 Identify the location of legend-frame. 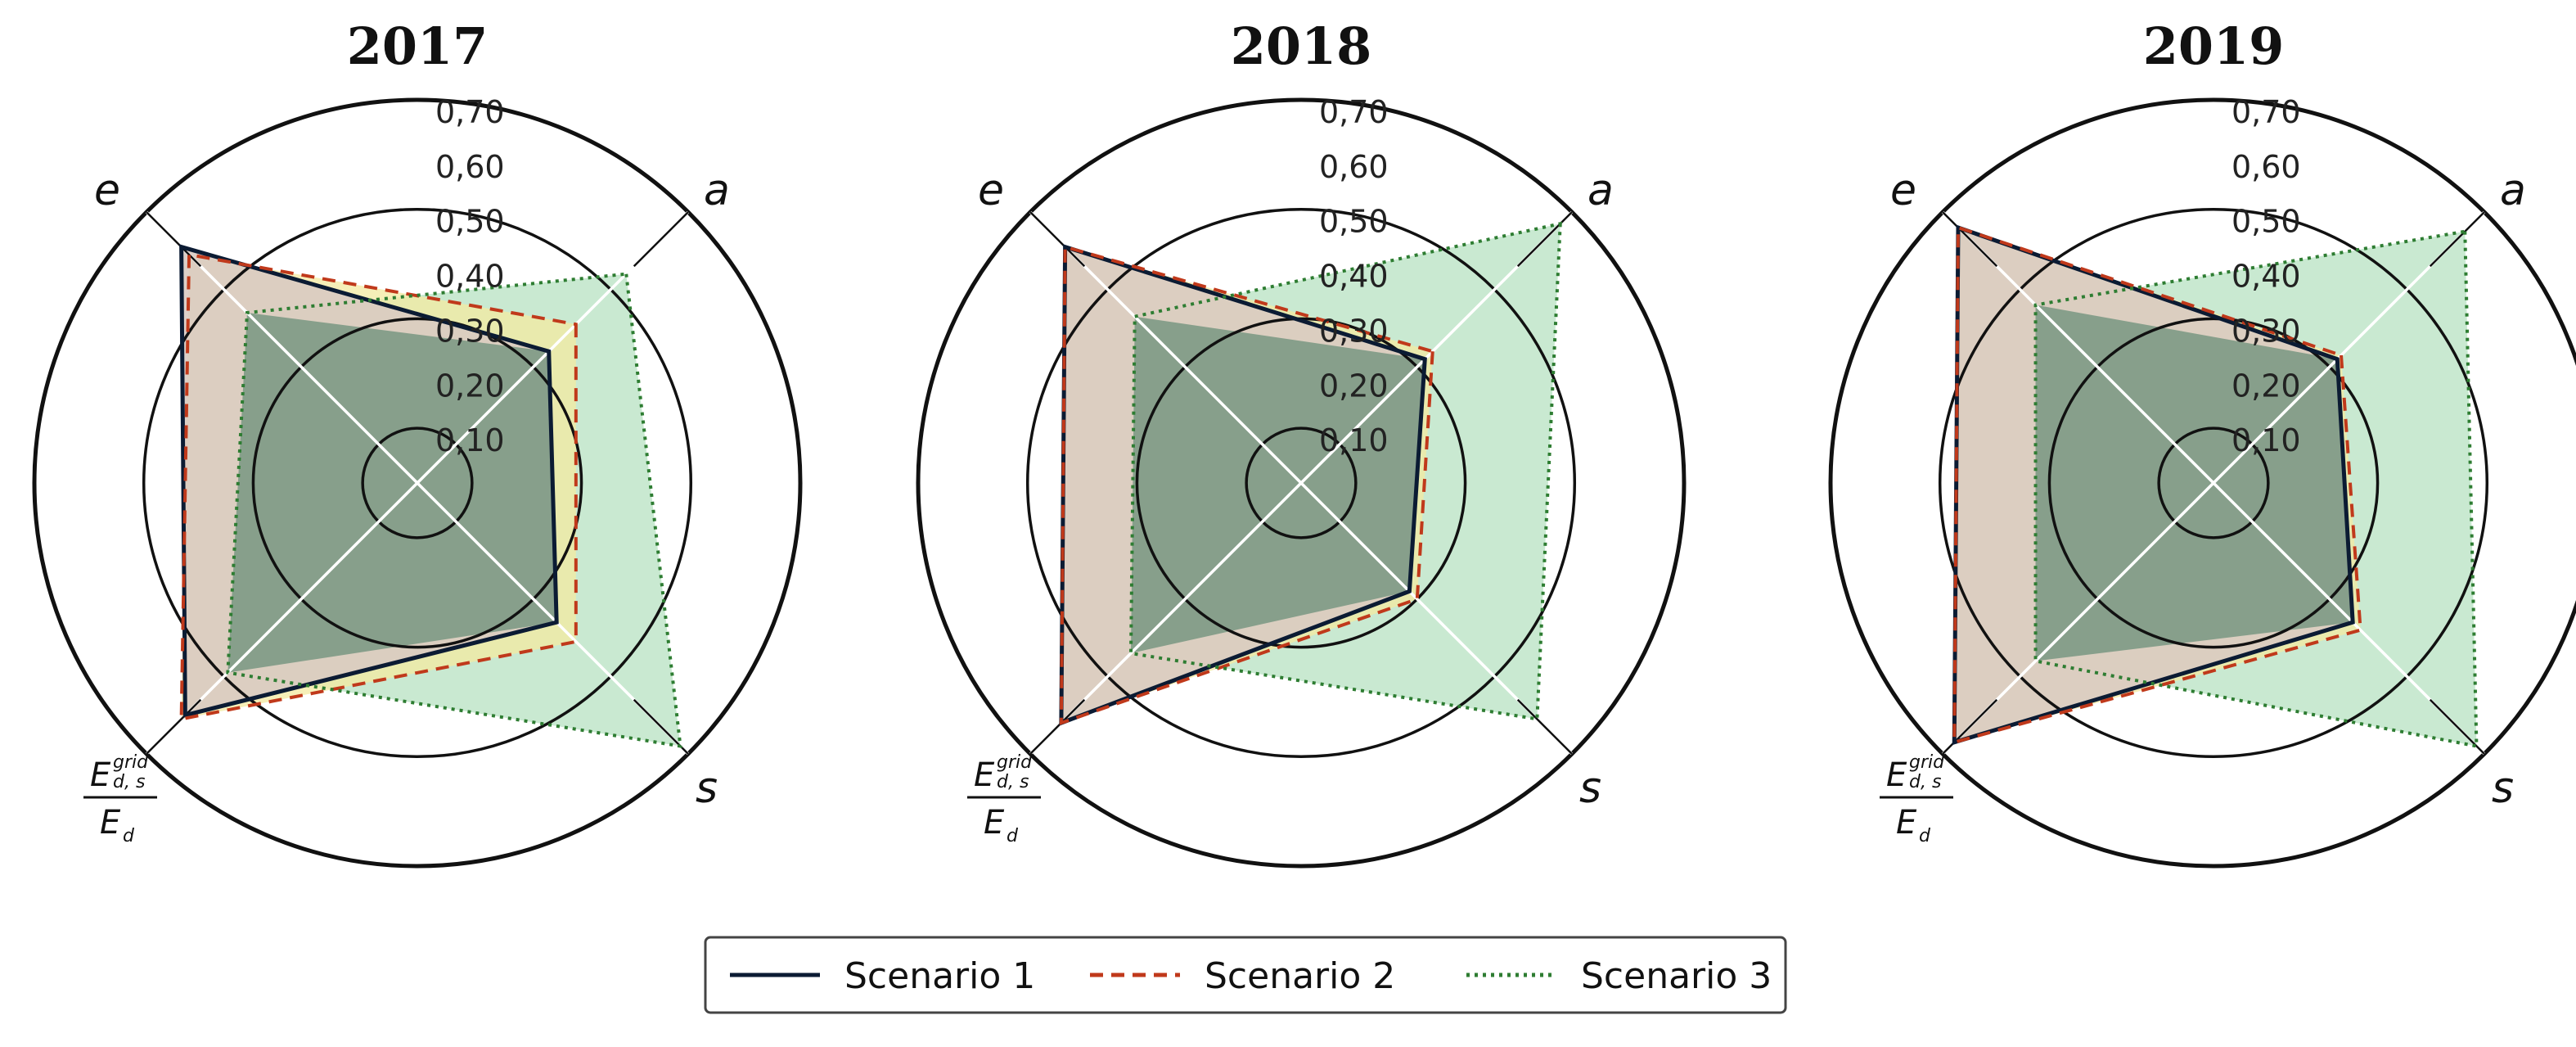
(1245, 975).